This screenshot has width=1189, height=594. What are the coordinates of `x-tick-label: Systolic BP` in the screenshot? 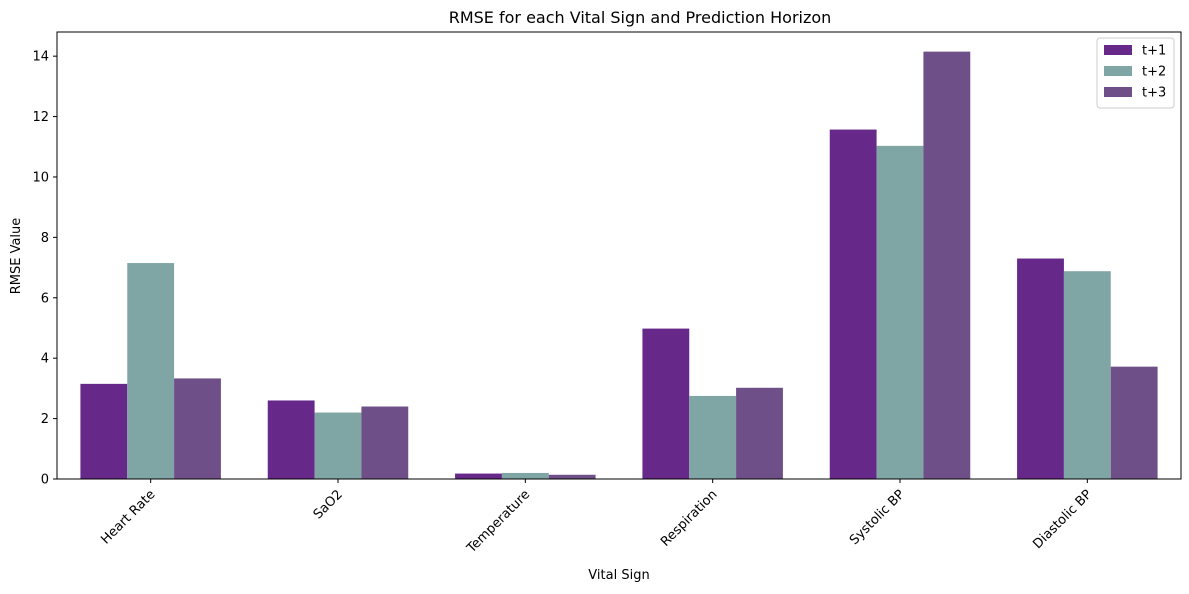 It's located at (877, 517).